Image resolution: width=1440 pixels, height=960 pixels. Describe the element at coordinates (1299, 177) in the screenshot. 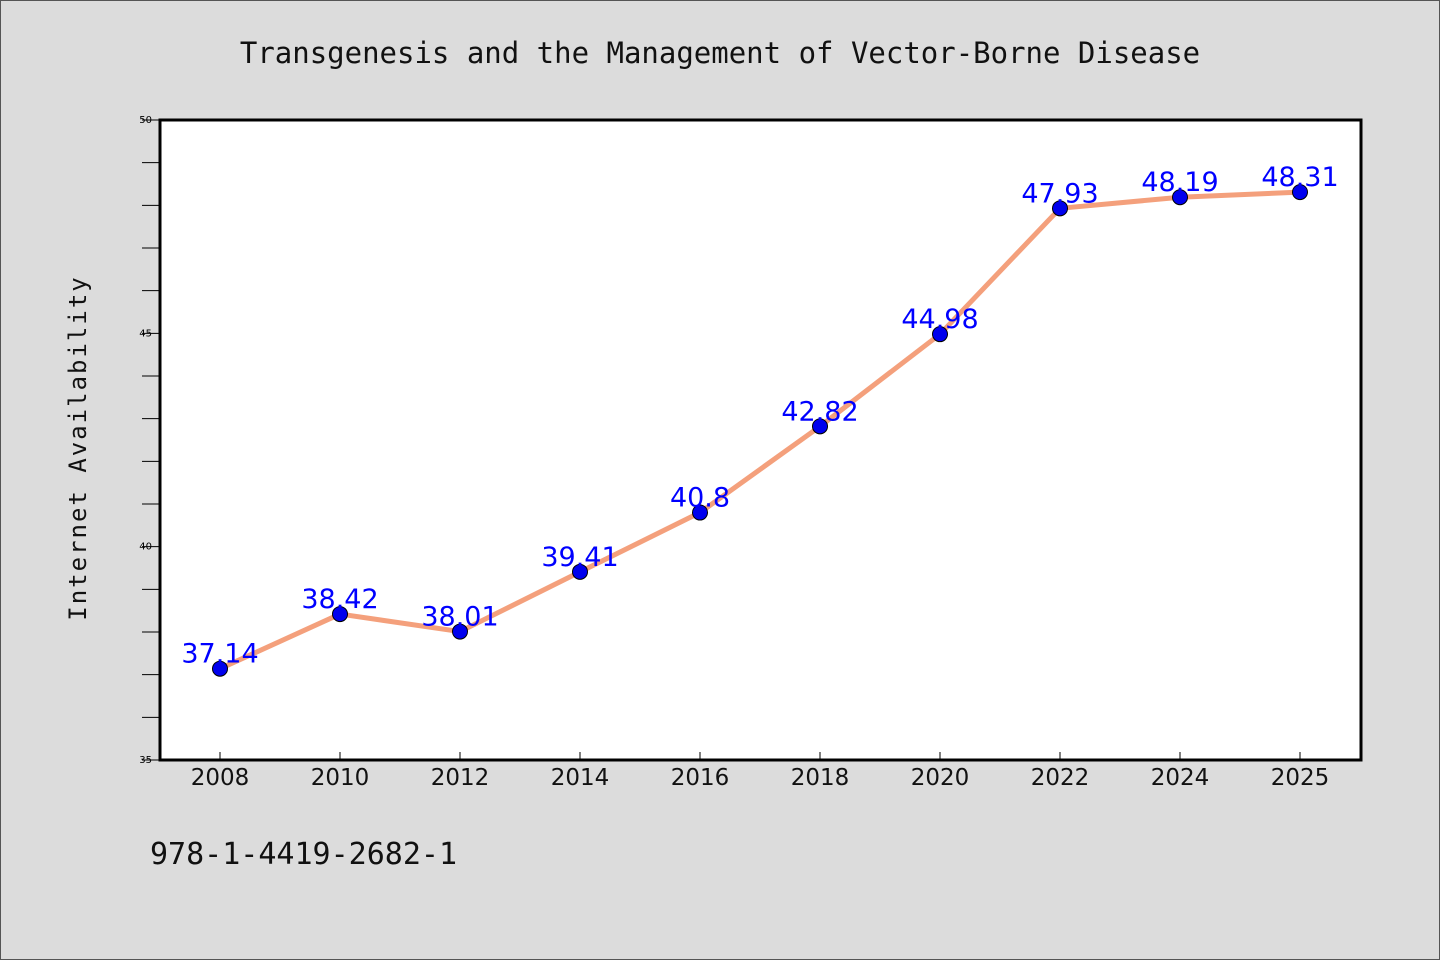

I see `data-label: 48.31` at that location.